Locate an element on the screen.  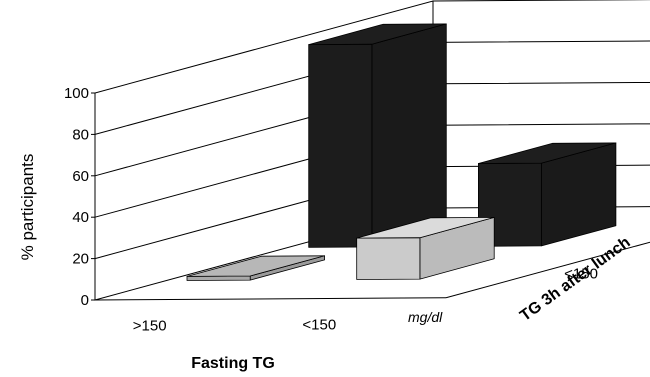
depth-axis-title: TG 3h after lunch is located at coordinates (575, 279).